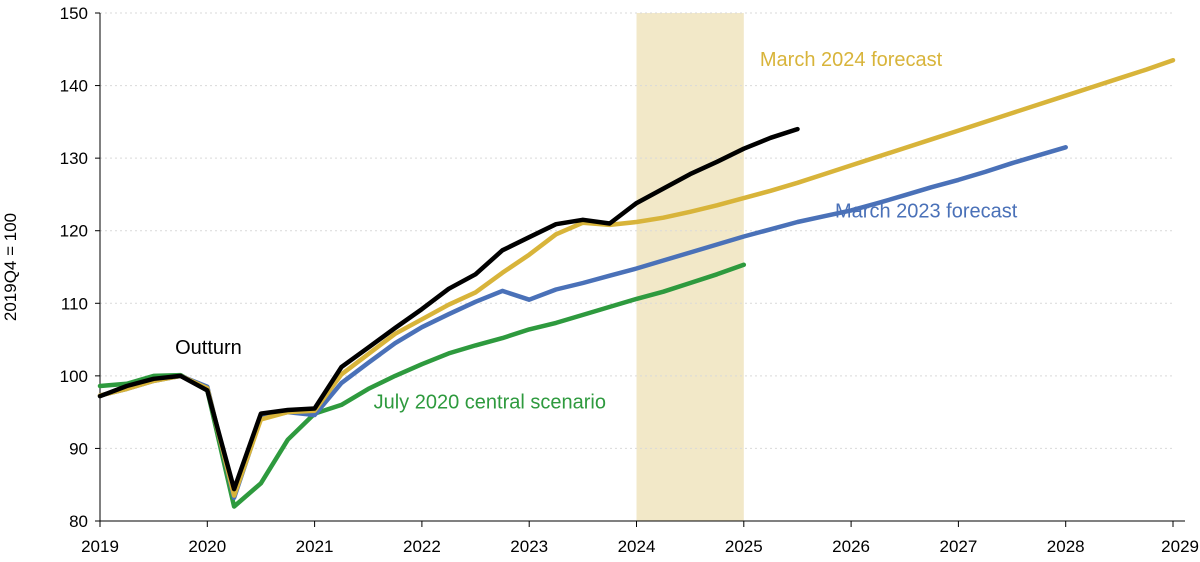 The width and height of the screenshot is (1200, 562). I want to click on x-tick-label-2023: 2023, so click(529, 546).